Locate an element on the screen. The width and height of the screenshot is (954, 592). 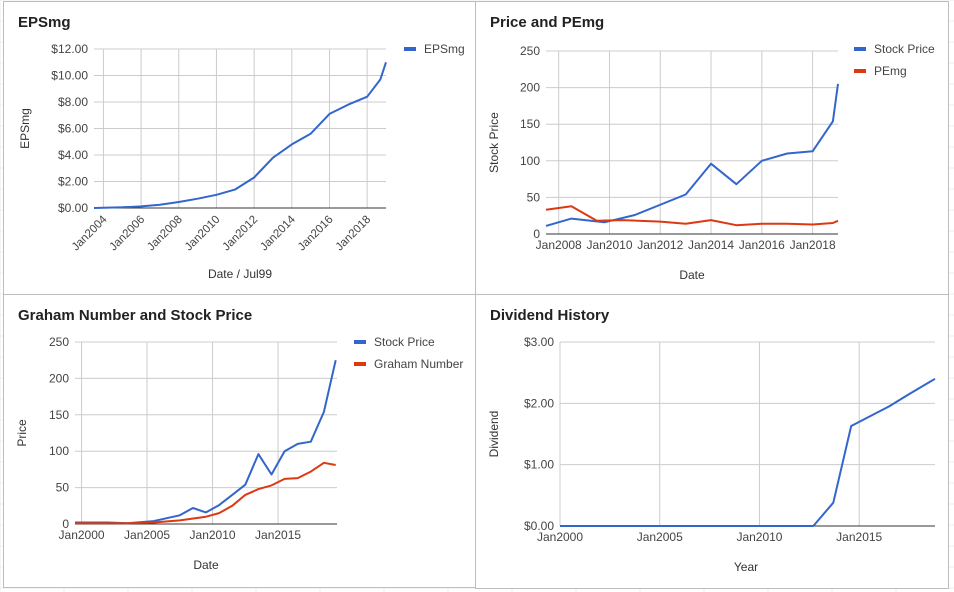
series-line-pemg is located at coordinates (692, 216).